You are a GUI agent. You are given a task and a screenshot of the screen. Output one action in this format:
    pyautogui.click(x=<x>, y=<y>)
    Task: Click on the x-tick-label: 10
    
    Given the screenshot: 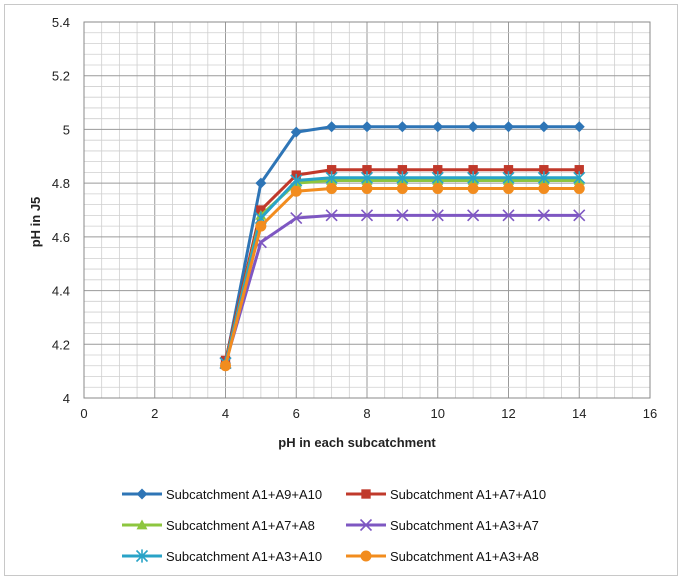 What is the action you would take?
    pyautogui.click(x=438, y=413)
    